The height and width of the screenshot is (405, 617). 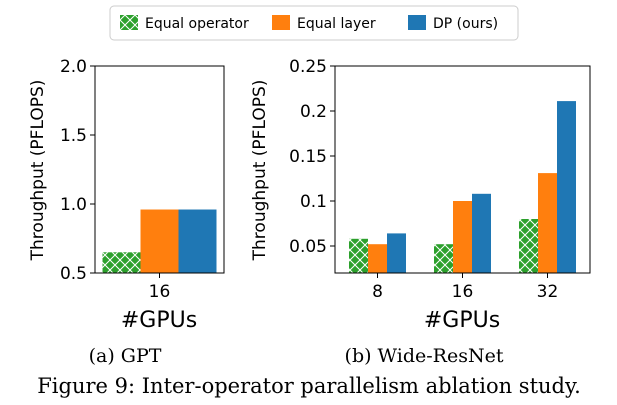 What do you see at coordinates (377, 292) in the screenshot?
I see `x-tick-label: 8` at bounding box center [377, 292].